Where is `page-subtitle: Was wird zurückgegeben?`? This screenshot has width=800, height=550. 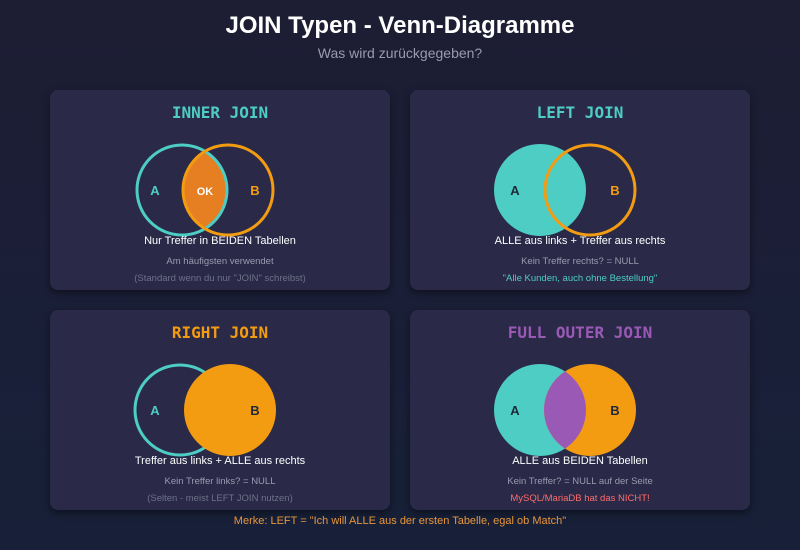
page-subtitle: Was wird zurückgegeben? is located at coordinates (400, 53).